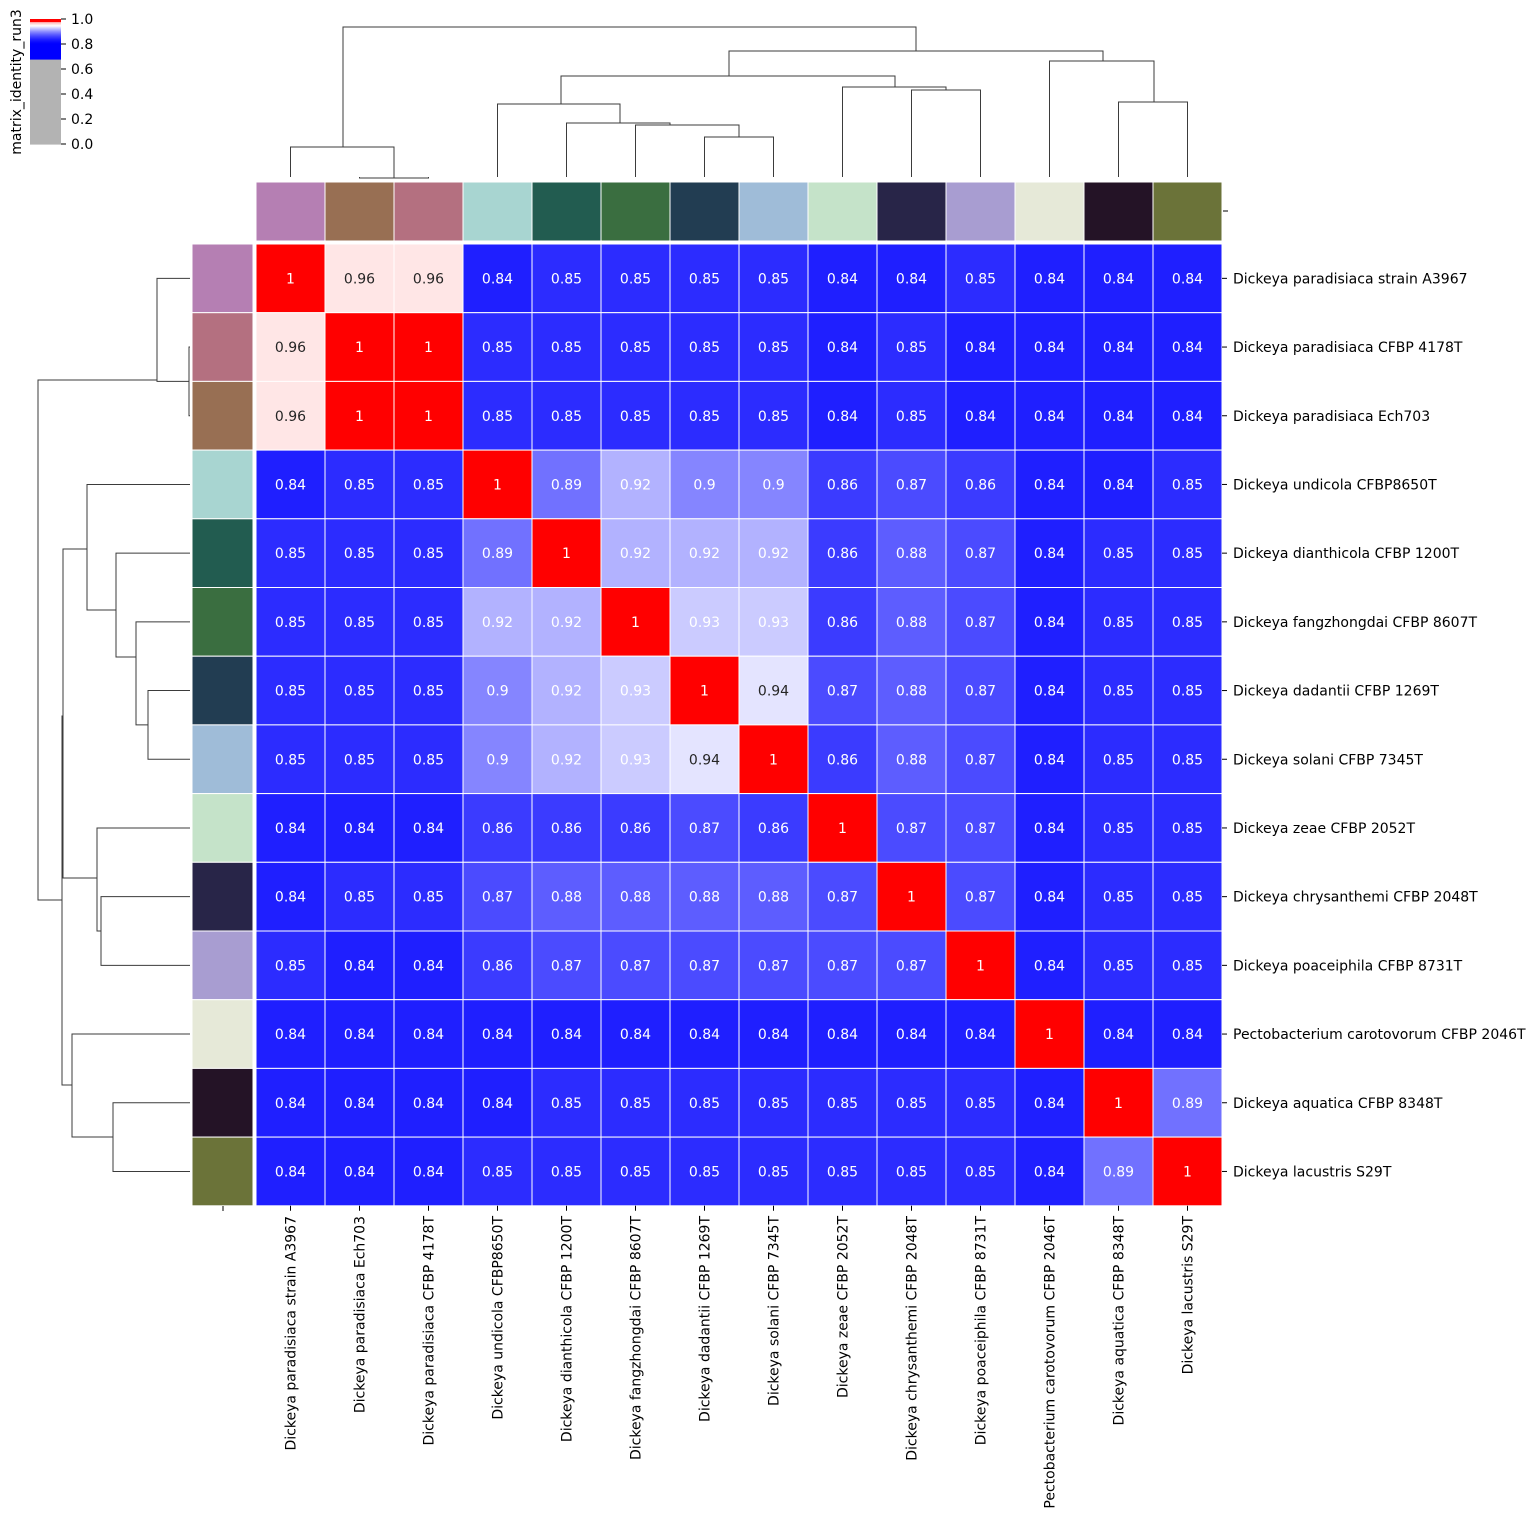  I want to click on row-label: Dickeya zeae CFBP 2052T, so click(1324, 829).